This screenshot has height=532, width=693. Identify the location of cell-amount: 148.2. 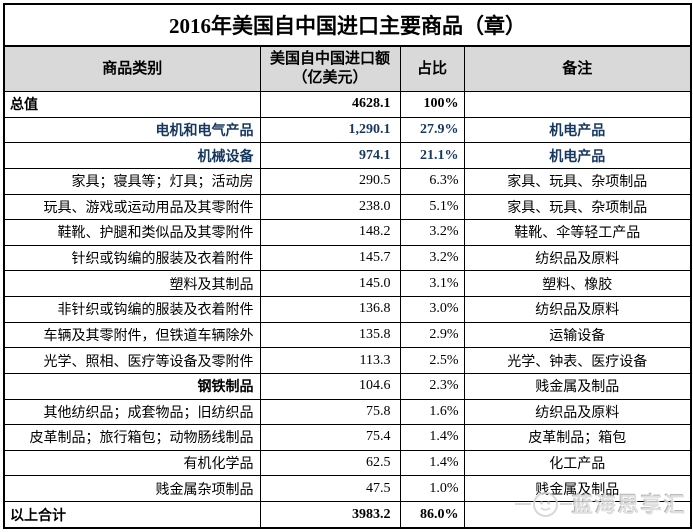
(330, 232).